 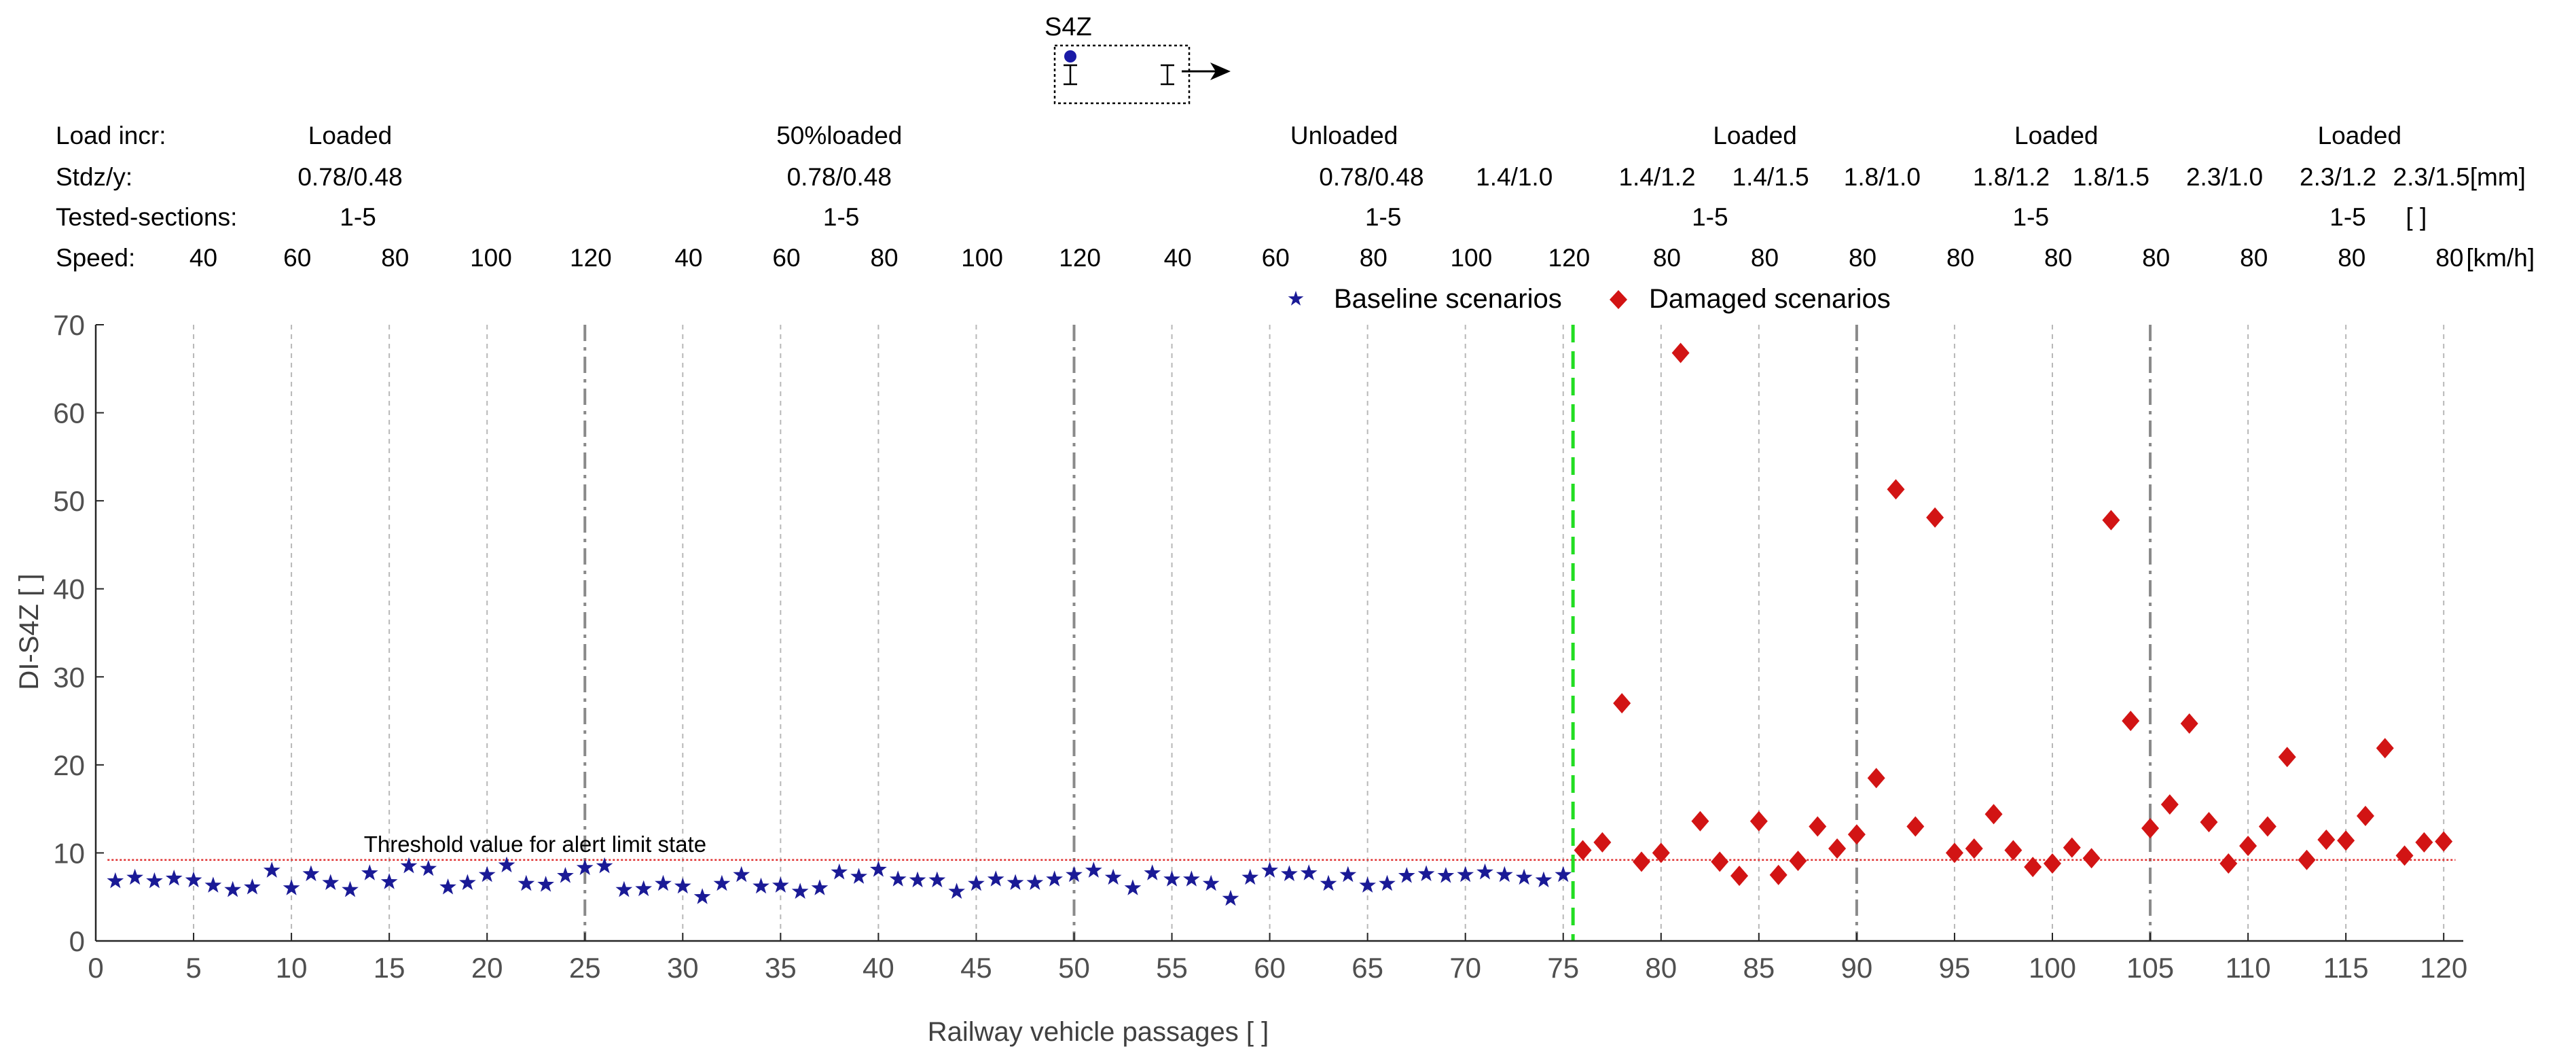 I want to click on header-row-label: Load incr:, so click(x=111, y=136).